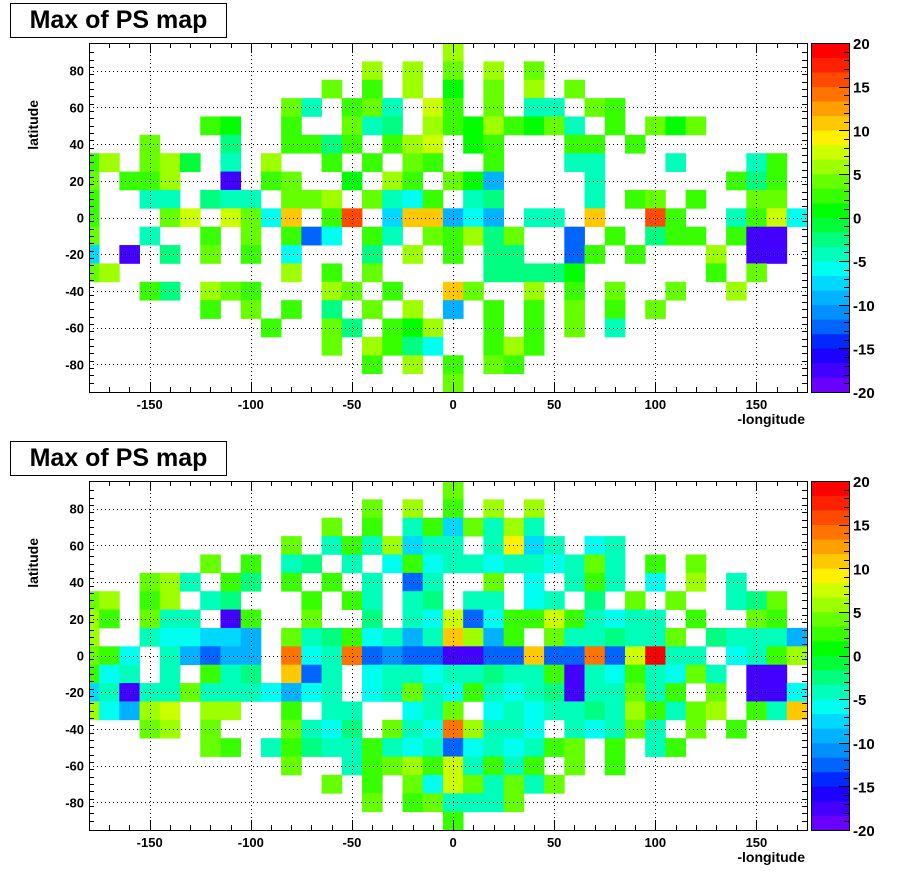 This screenshot has height=875, width=898. Describe the element at coordinates (861, 44) in the screenshot. I see `colorbar-tick-label: 20` at that location.